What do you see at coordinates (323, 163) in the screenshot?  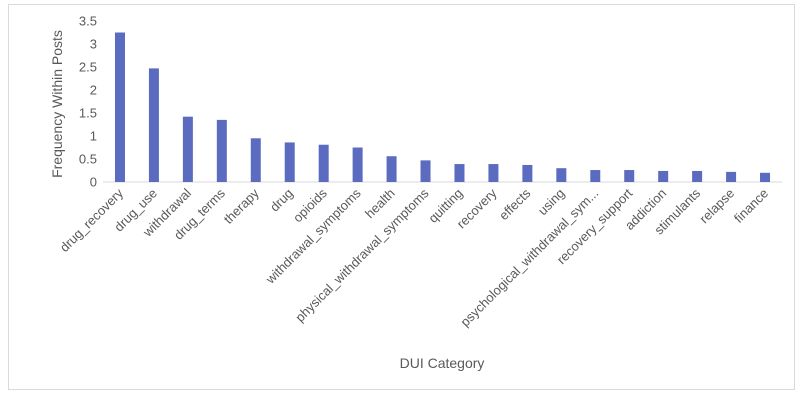 I see `bar-opioids` at bounding box center [323, 163].